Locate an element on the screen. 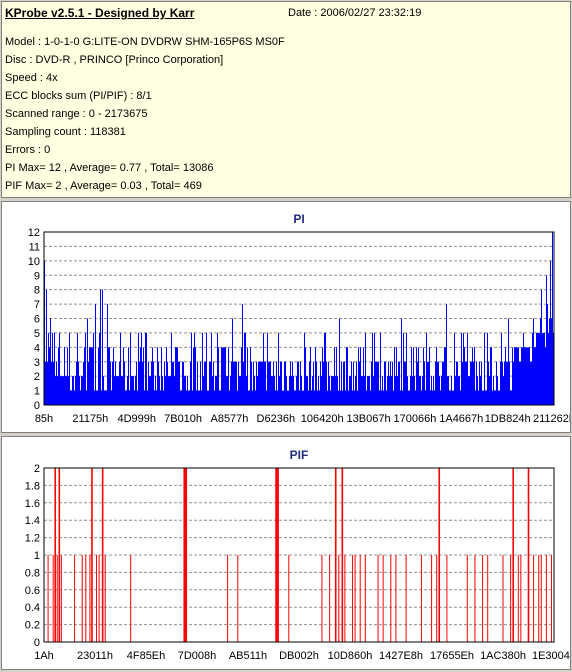  y-tick-label: 5 is located at coordinates (37, 334).